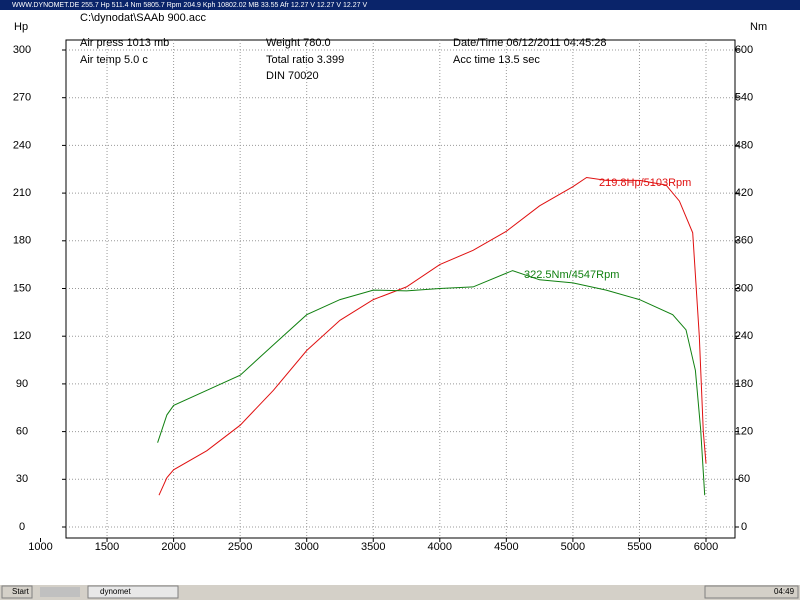 Image resolution: width=800 pixels, height=605 pixels. What do you see at coordinates (758, 27) in the screenshot?
I see `y2-axis-label: Nm` at bounding box center [758, 27].